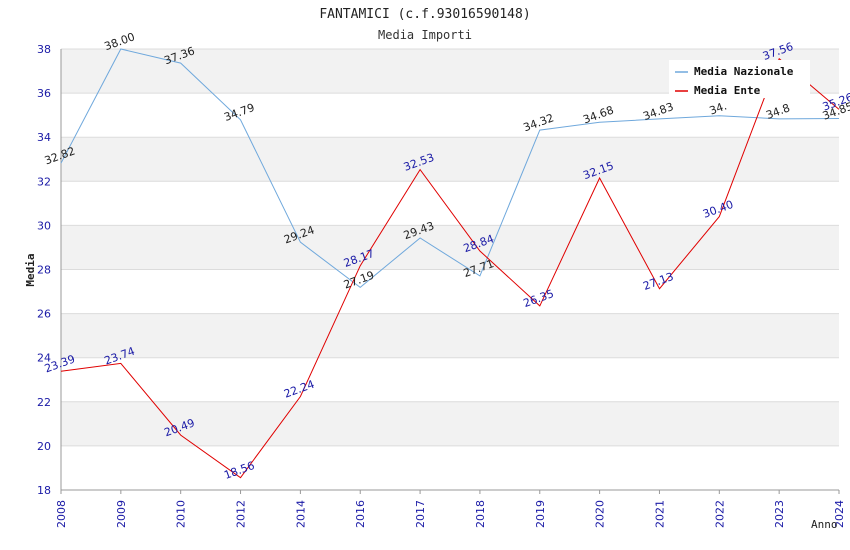 Image resolution: width=850 pixels, height=550 pixels. Describe the element at coordinates (44, 225) in the screenshot. I see `y-tick-label: 30` at that location.